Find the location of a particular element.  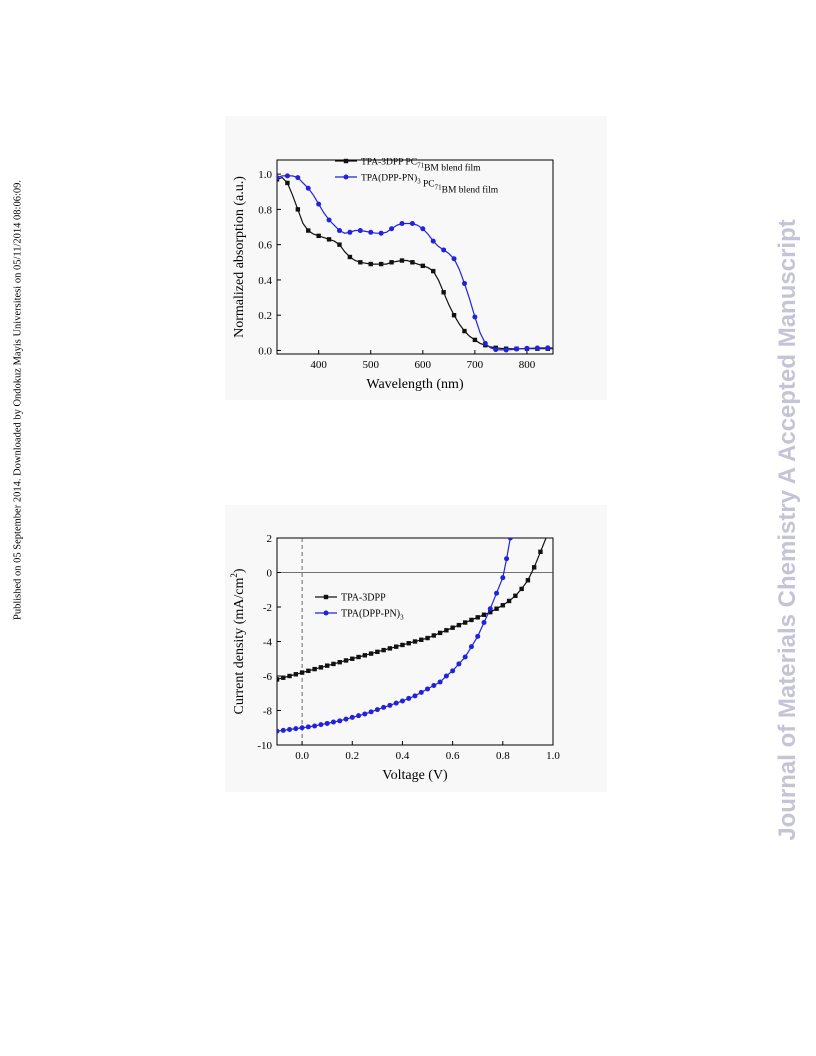

abs-y-tick-label: 1.0 is located at coordinates (265, 175).